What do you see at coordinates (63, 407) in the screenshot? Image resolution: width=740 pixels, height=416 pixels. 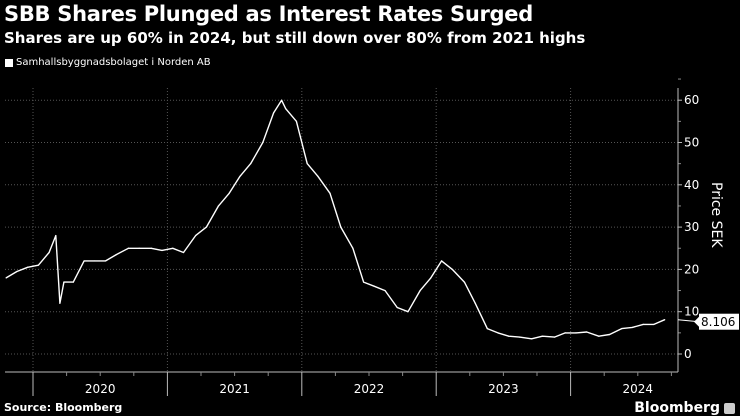 I see `source-note: Source: Bloomberg` at bounding box center [63, 407].